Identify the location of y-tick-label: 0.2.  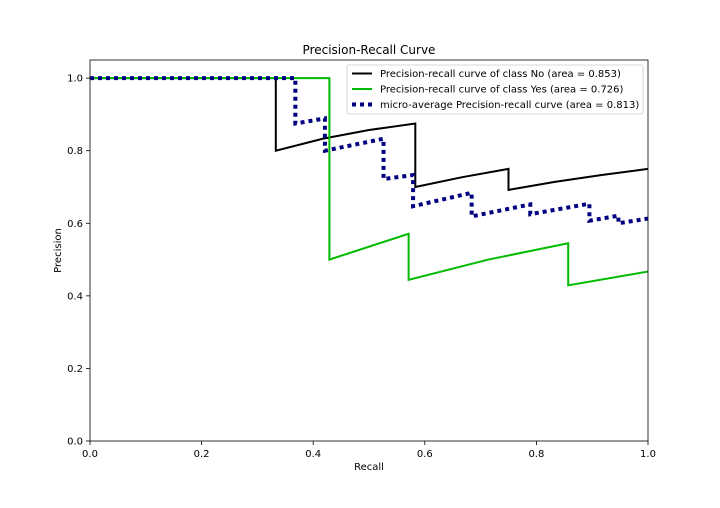
(75, 369).